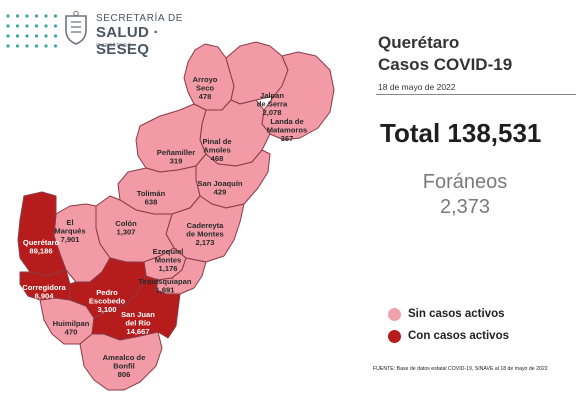  I want to click on legend-item-inactive: Sin casos activos, so click(448, 314).